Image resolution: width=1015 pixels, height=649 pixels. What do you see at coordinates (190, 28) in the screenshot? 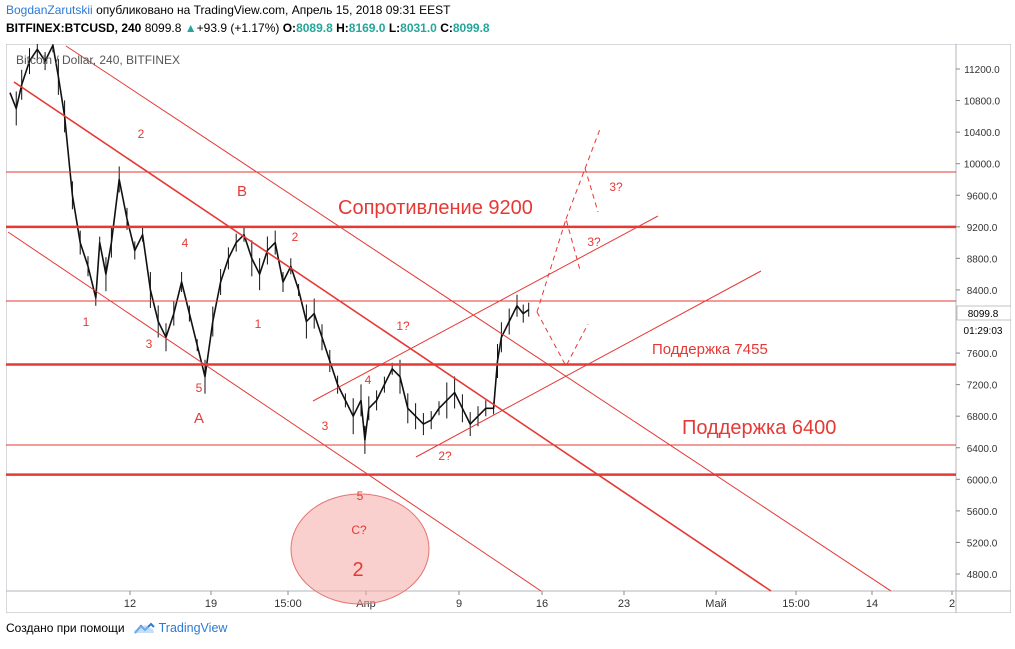
I see `up-arrow-icon: ▲` at bounding box center [190, 28].